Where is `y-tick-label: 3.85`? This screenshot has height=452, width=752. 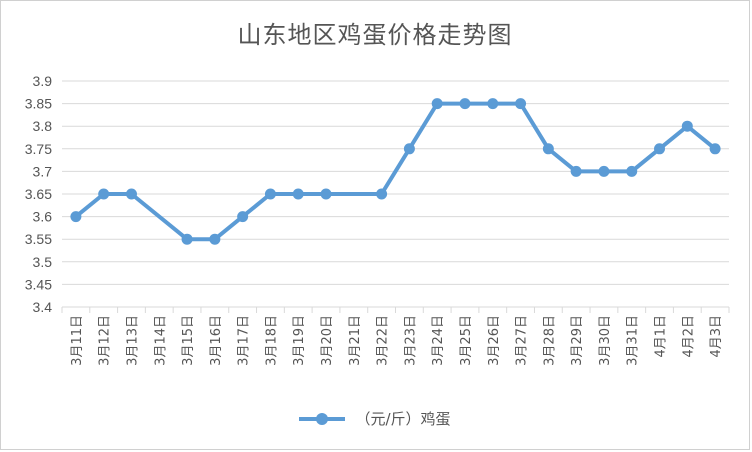
y-tick-label: 3.85 is located at coordinates (38, 104).